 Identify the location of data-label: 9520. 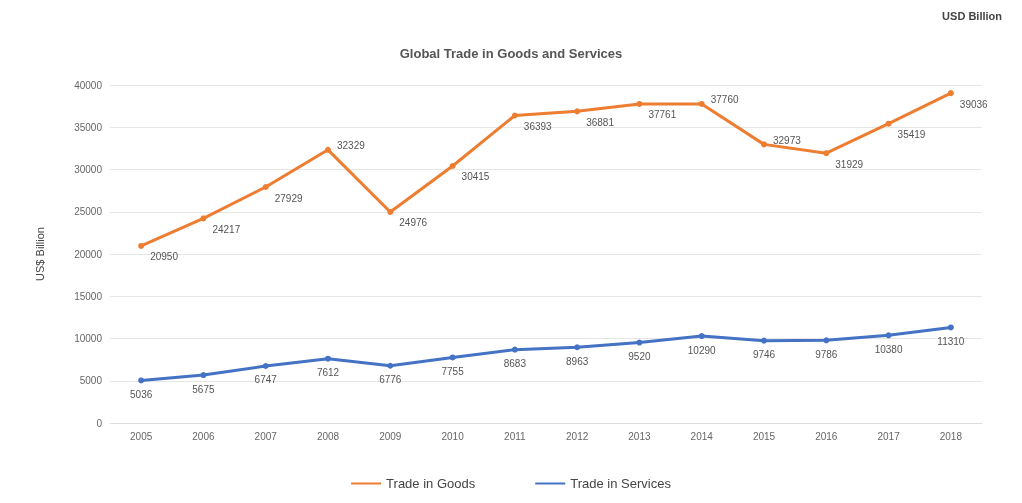
(639, 357).